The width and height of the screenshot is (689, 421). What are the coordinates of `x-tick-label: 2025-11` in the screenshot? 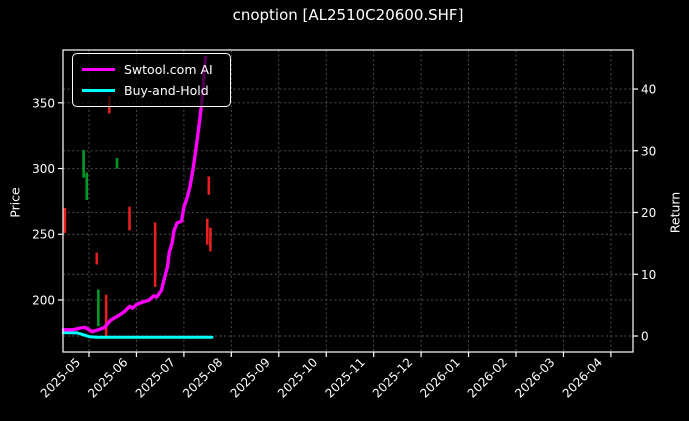 It's located at (344, 377).